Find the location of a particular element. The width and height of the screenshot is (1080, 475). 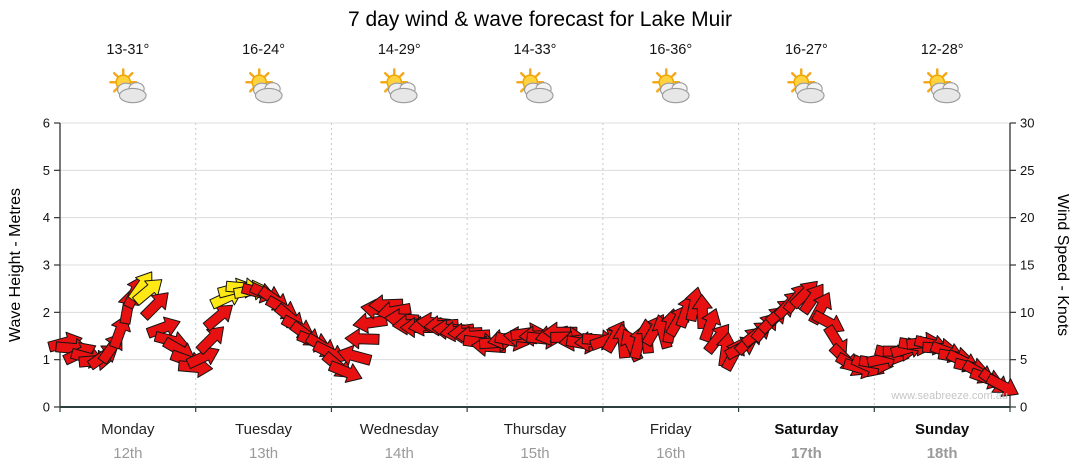

day-name-label: Monday is located at coordinates (128, 429).